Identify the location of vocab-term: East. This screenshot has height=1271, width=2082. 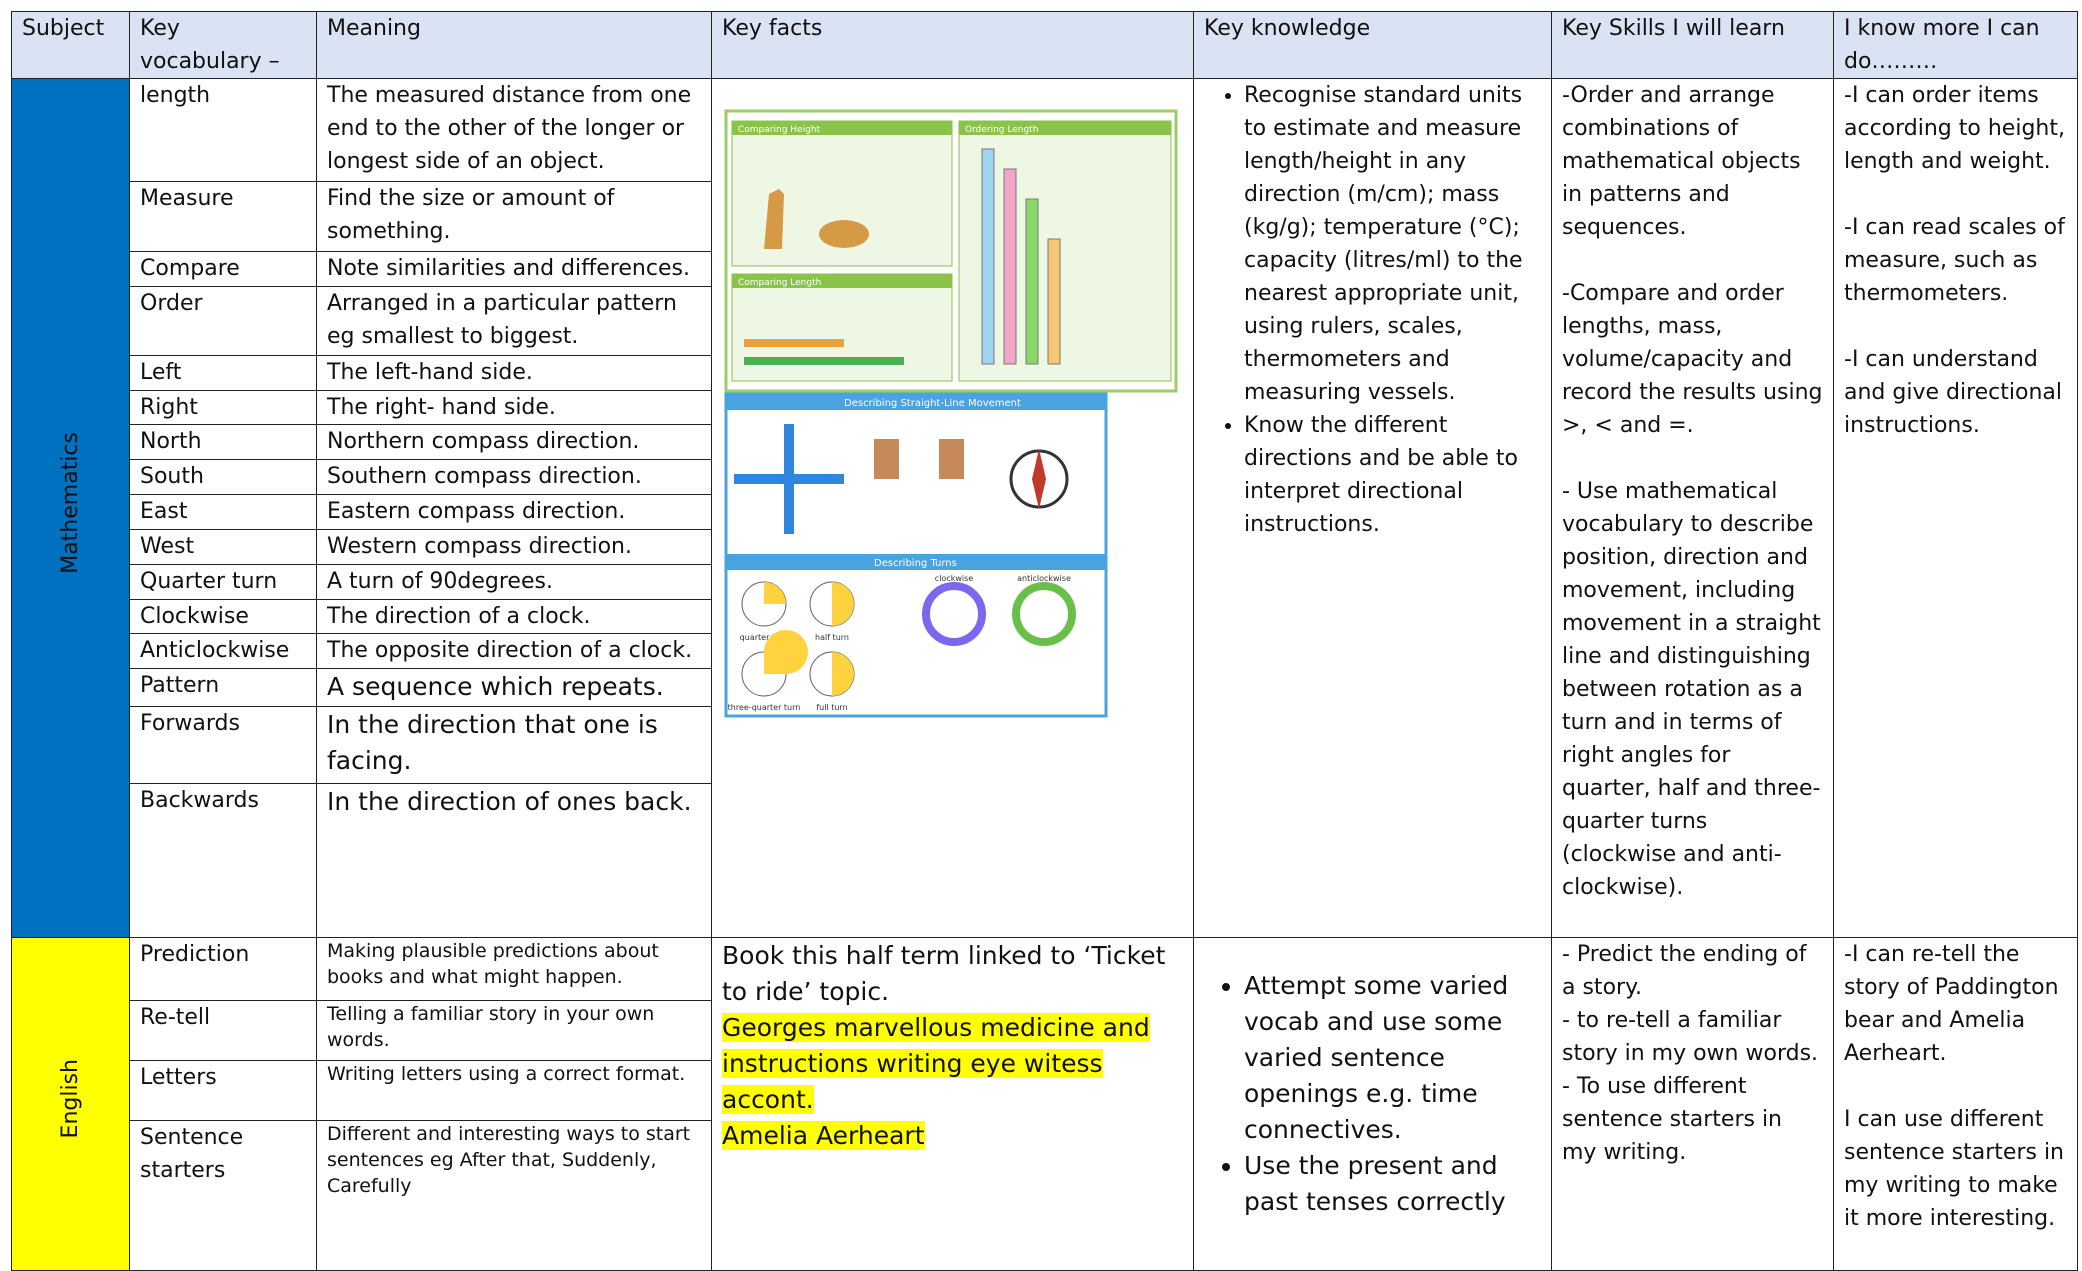
(223, 512).